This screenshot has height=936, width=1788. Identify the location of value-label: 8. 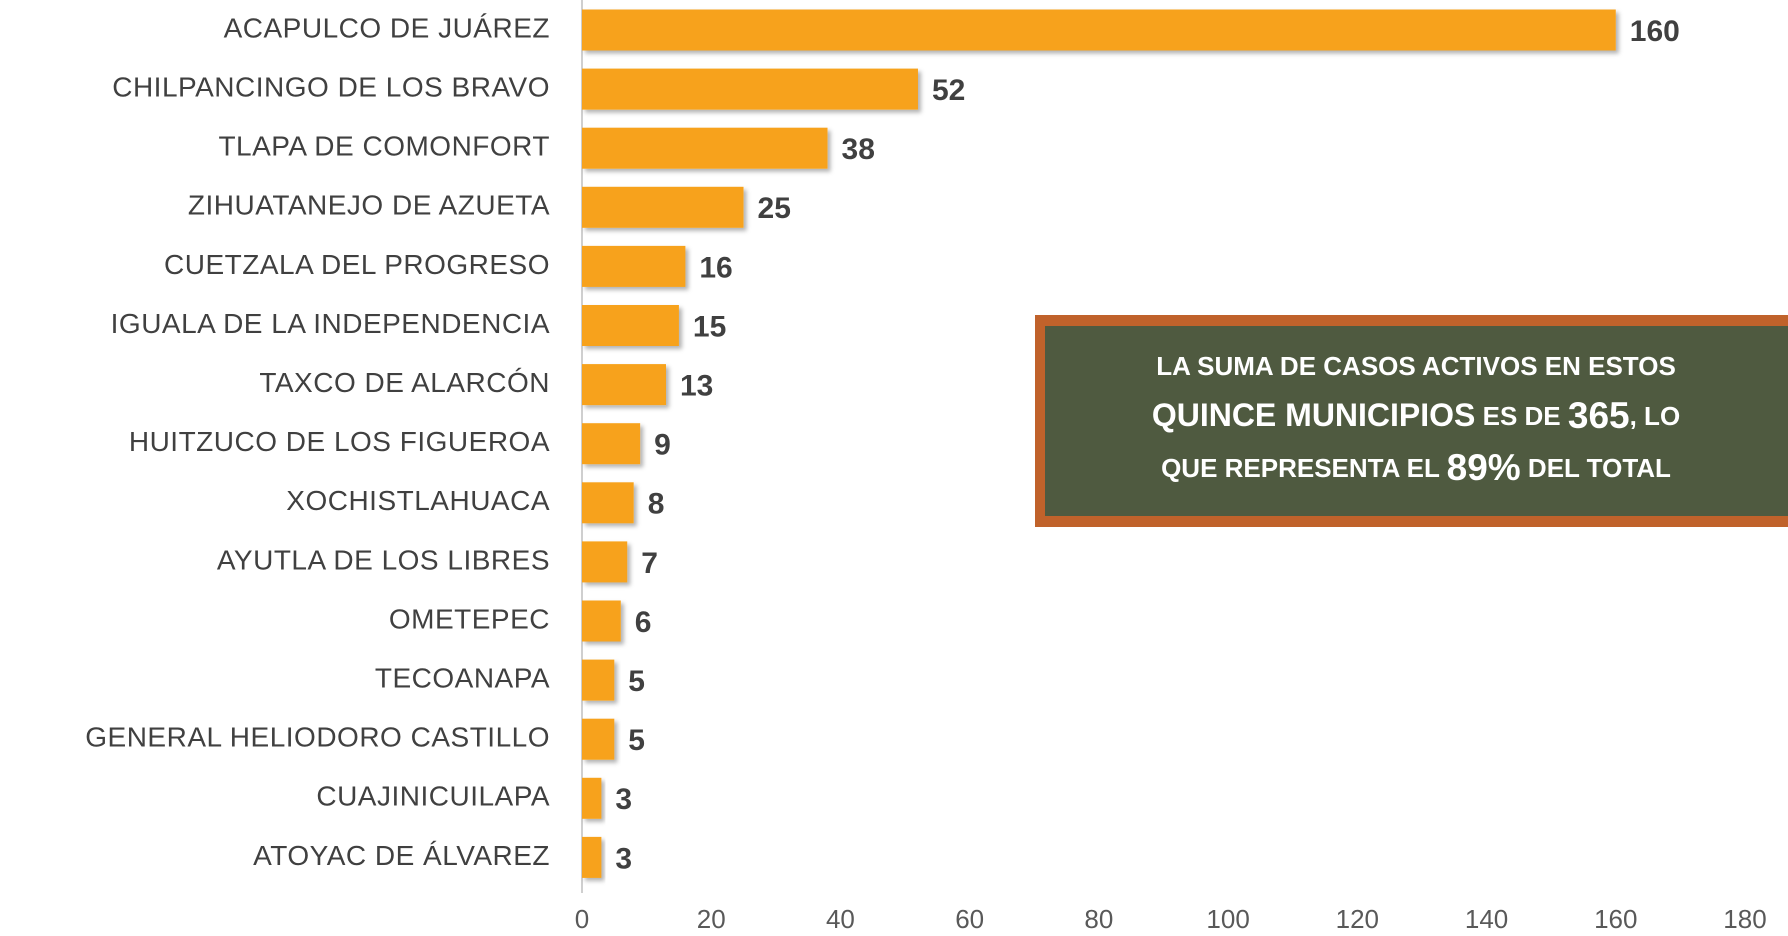
(656, 504).